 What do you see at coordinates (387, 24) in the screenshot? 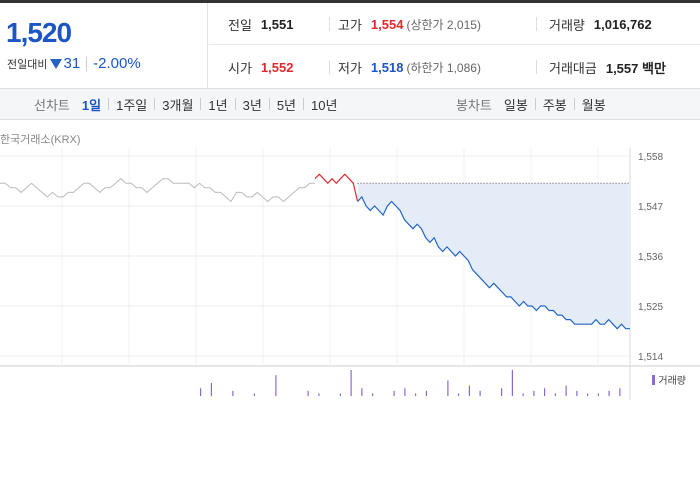
I see `stat-value: 1,554` at bounding box center [387, 24].